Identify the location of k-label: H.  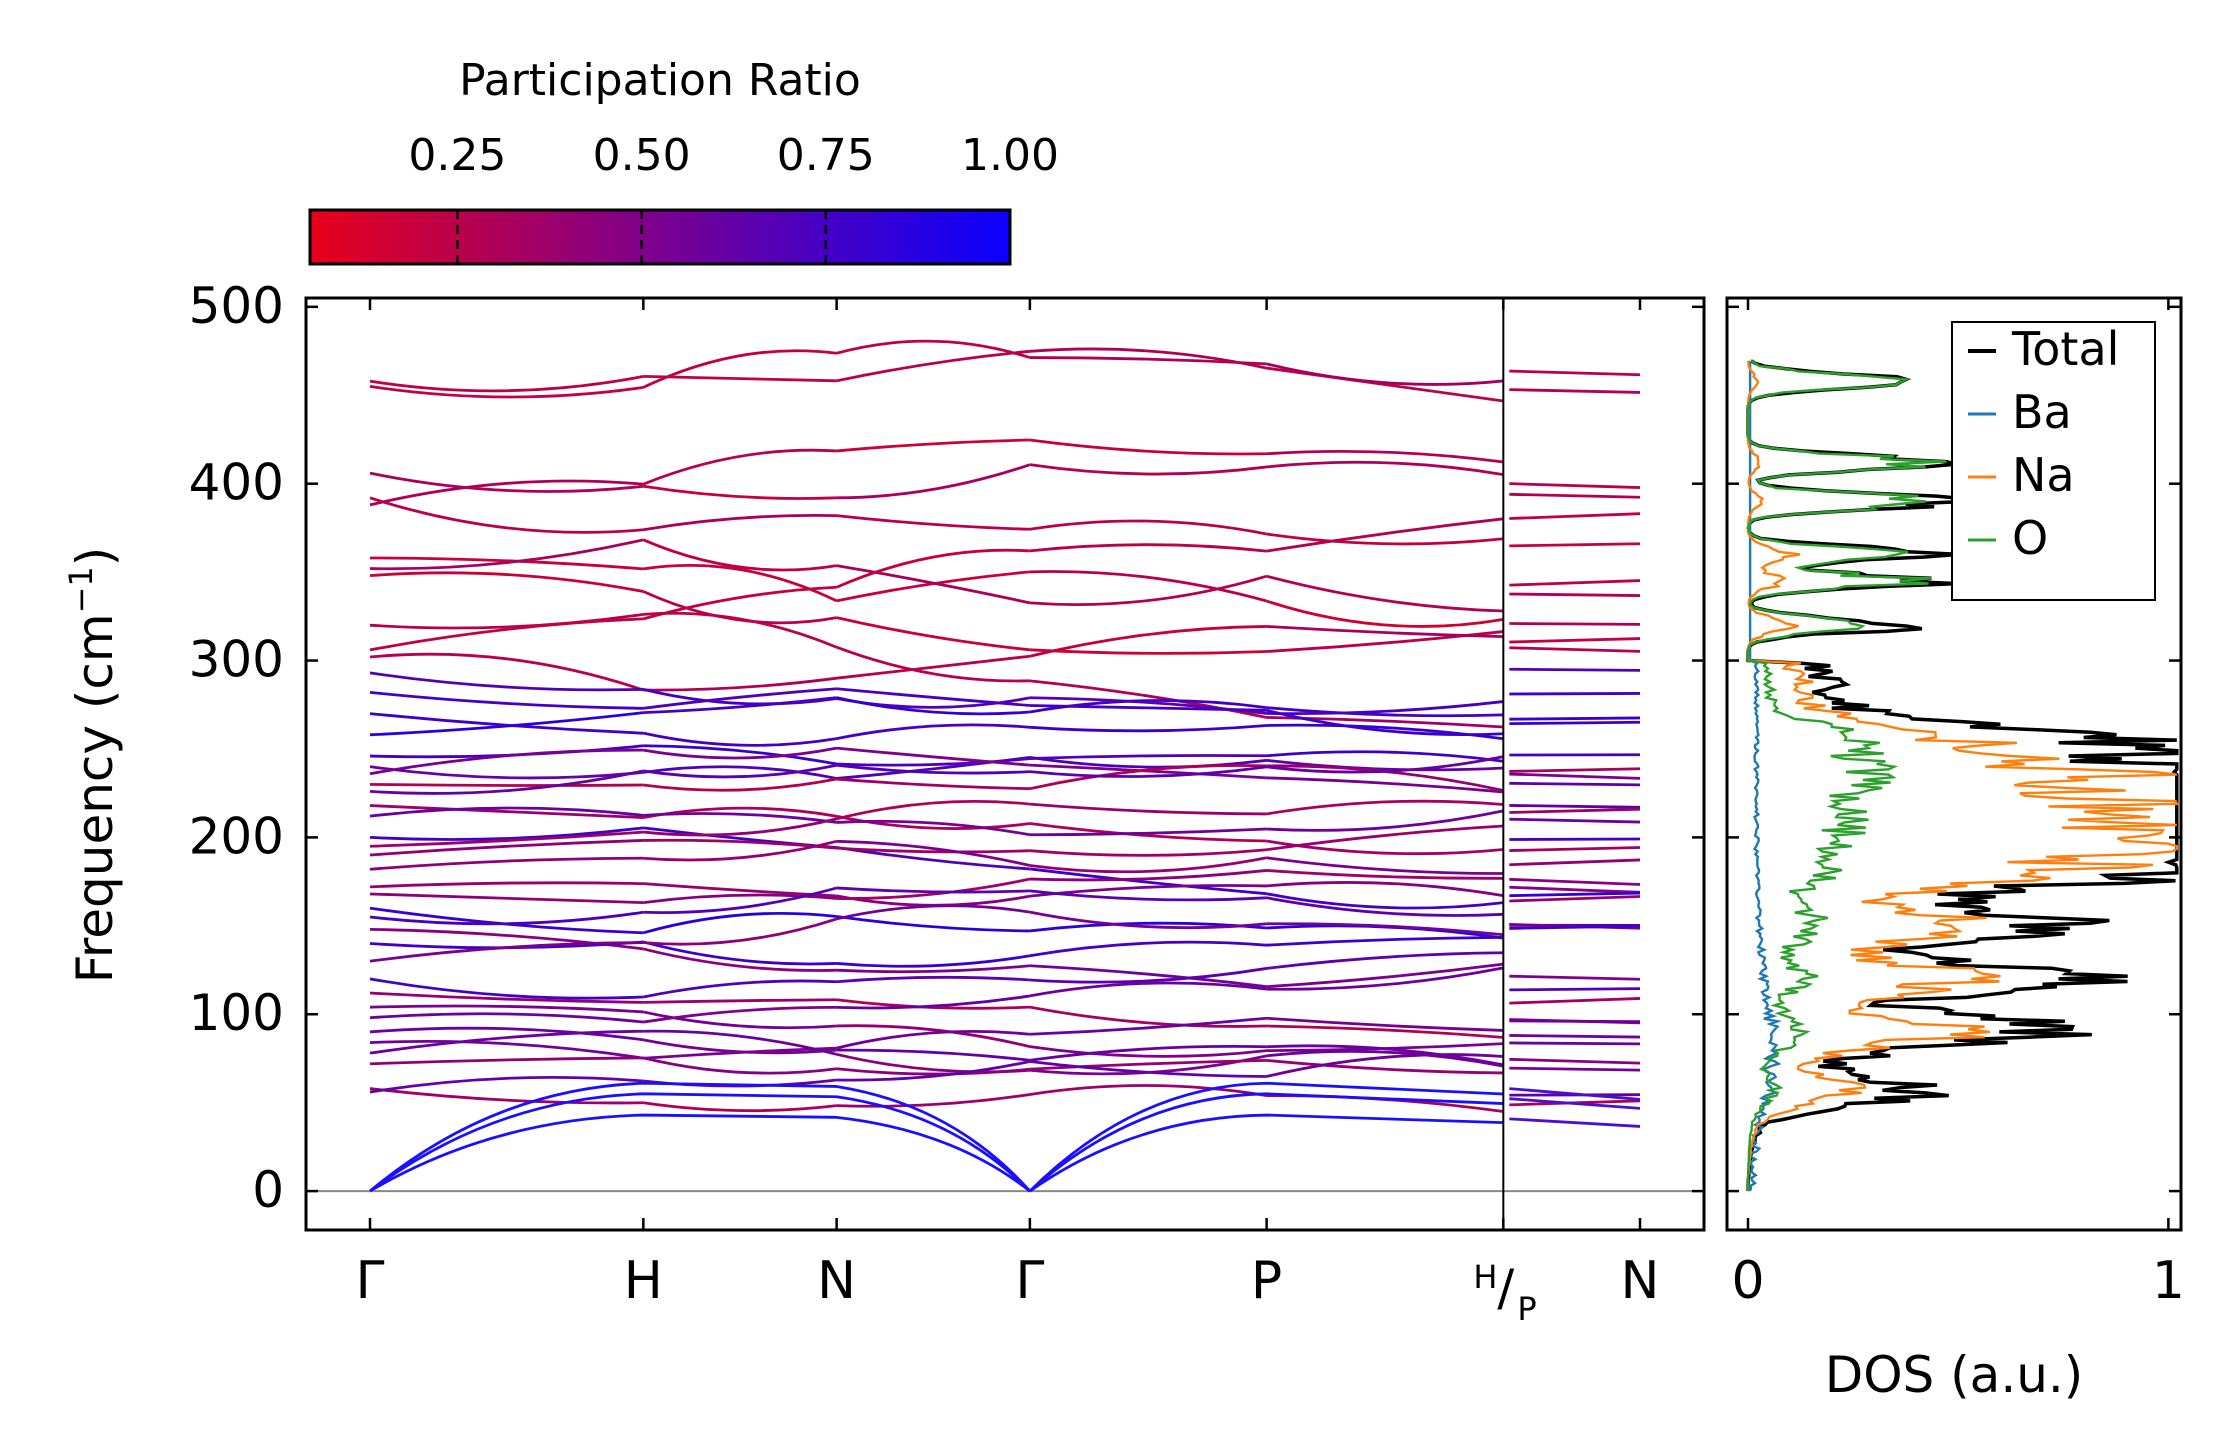
(643, 1281).